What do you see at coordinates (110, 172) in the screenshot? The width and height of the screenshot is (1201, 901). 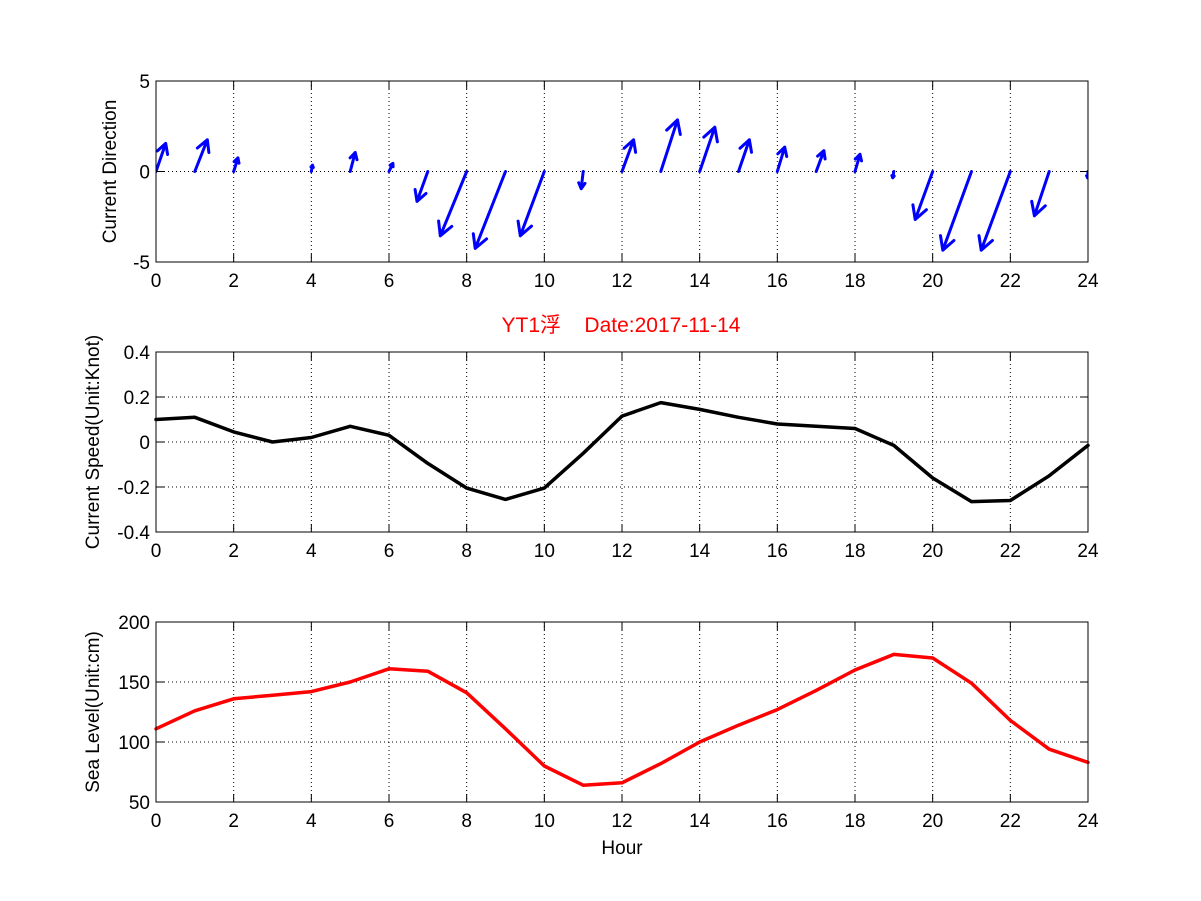 I see `direction-ylabel: Current Direction` at bounding box center [110, 172].